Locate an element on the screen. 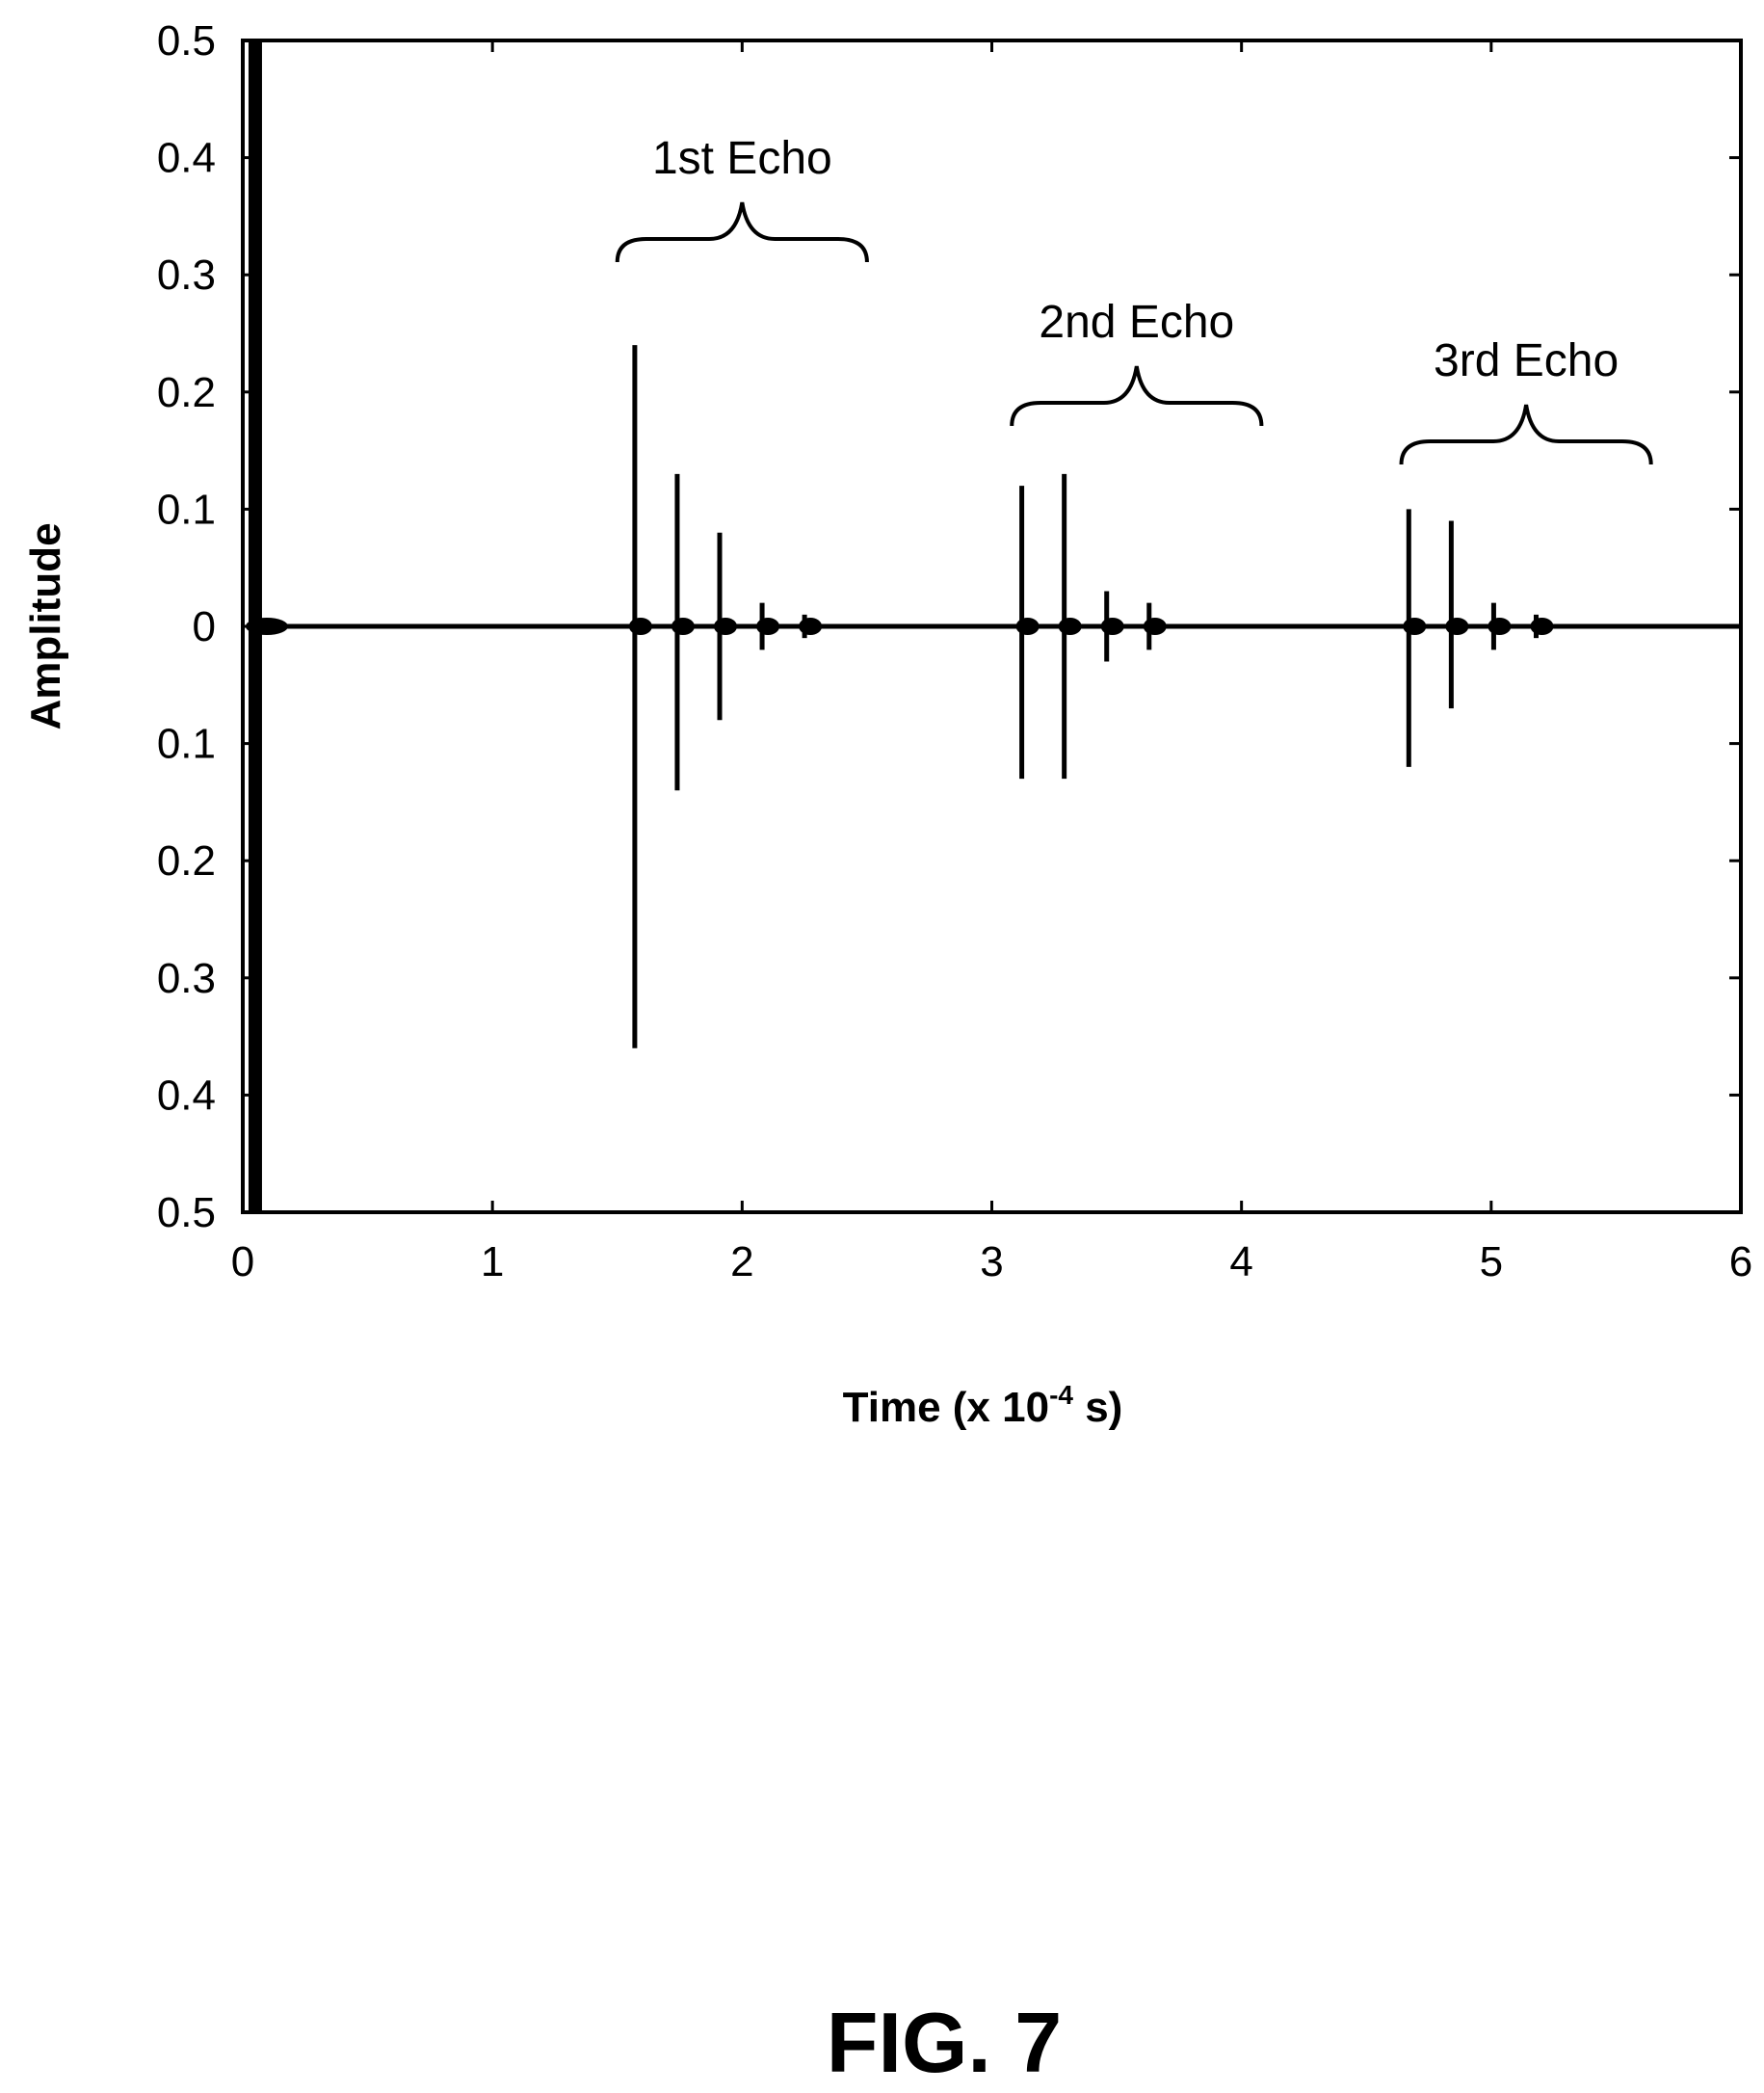 The image size is (1764, 2093). x-tick-label: 5 is located at coordinates (1491, 1261).